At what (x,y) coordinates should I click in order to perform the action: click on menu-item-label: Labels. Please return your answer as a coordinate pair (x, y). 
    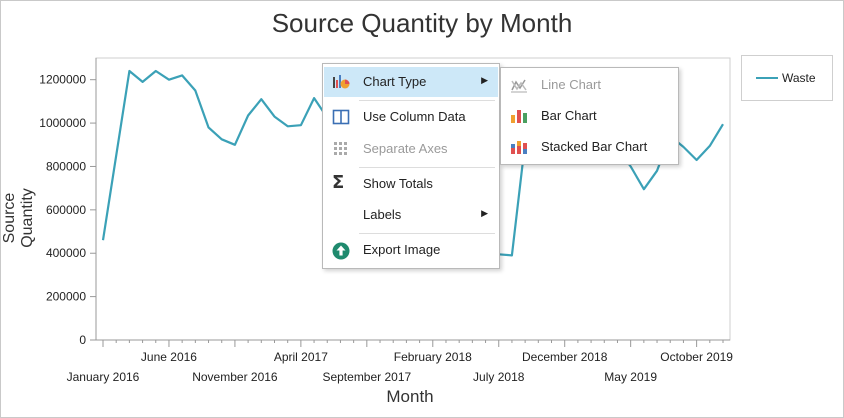
    Looking at the image, I should click on (382, 214).